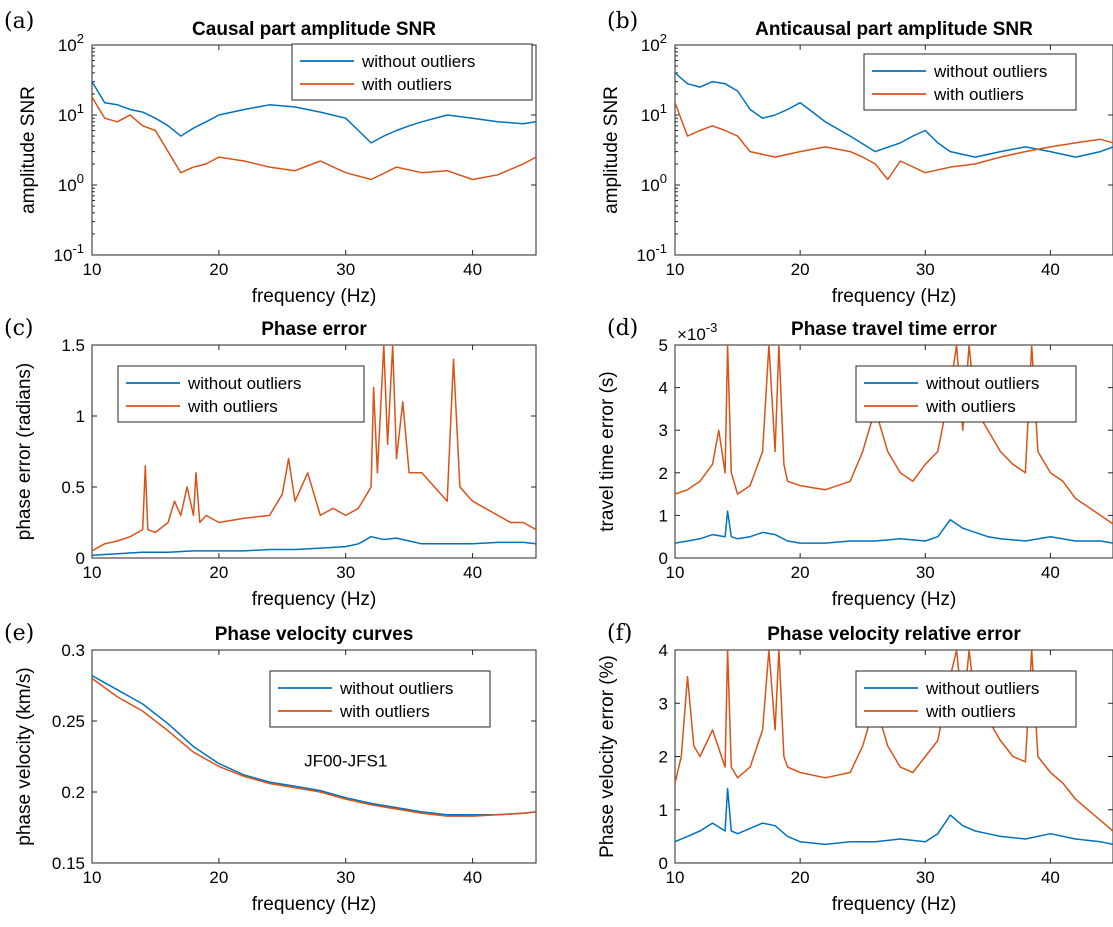 The height and width of the screenshot is (927, 1113). I want to click on chart-title: Anticausal part amplitude SNR, so click(894, 29).